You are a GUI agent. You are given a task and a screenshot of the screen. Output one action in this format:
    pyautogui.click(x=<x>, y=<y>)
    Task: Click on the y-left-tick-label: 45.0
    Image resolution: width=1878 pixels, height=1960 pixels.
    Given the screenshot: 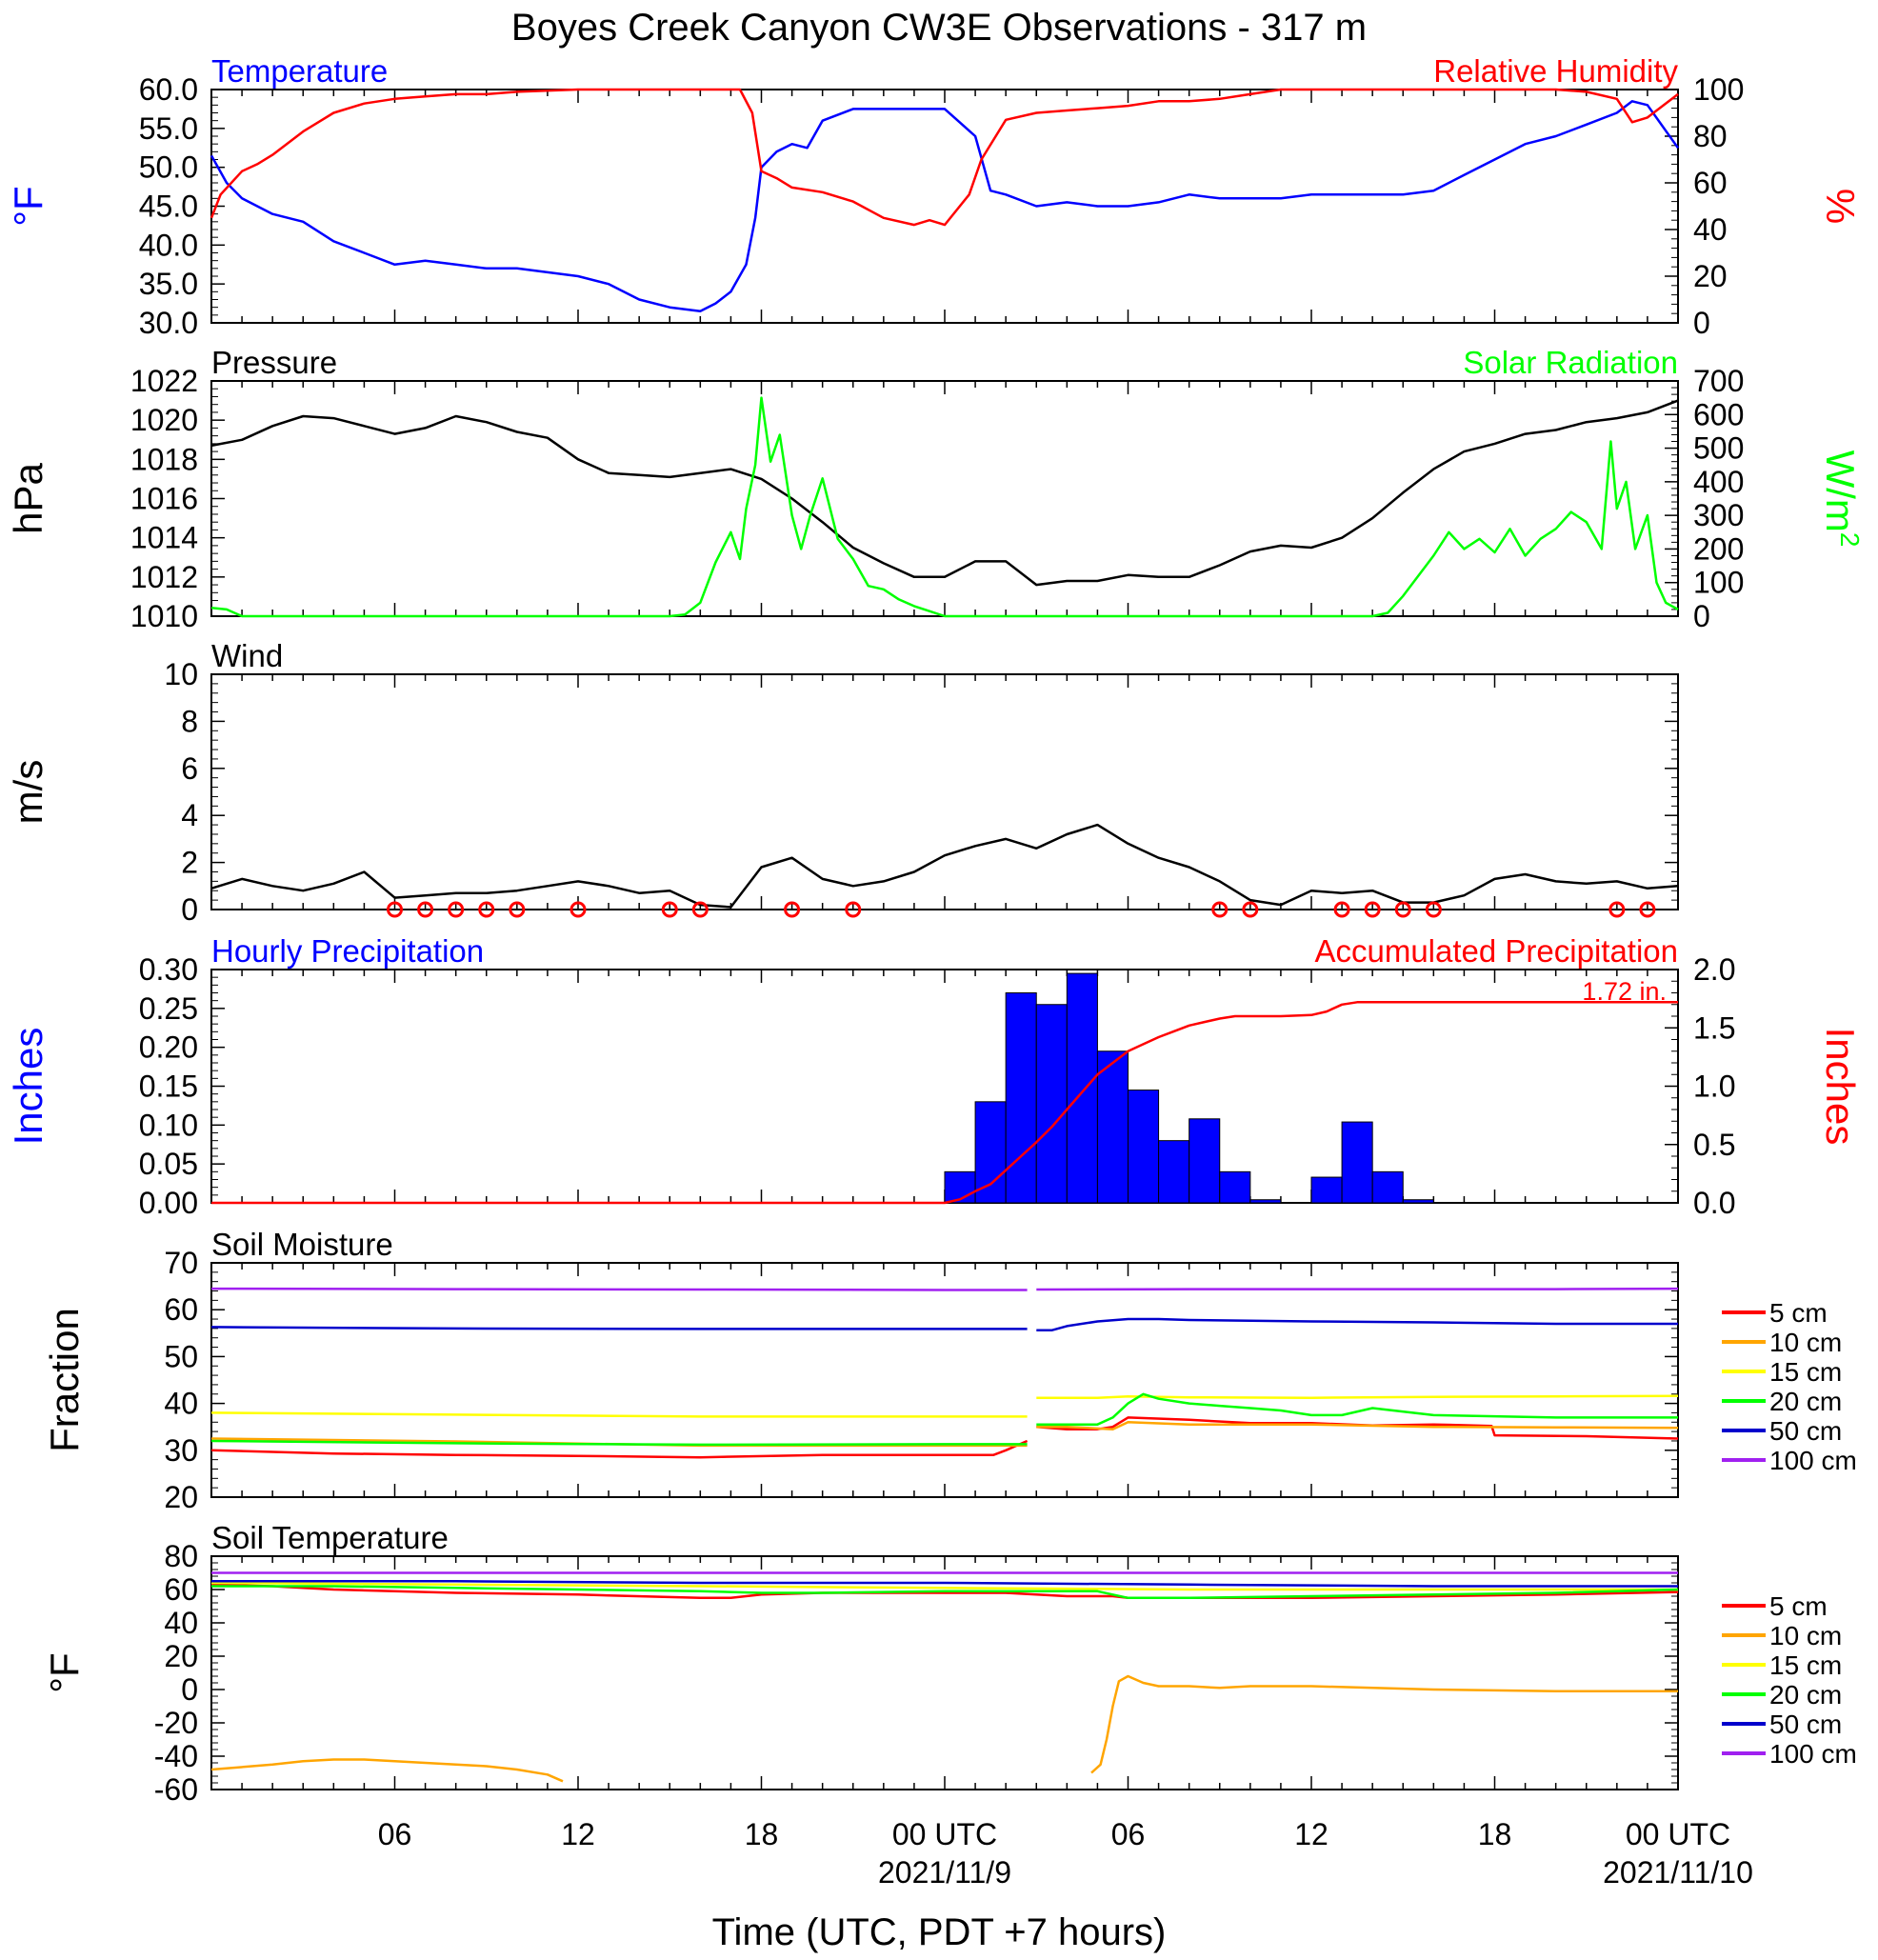 What is the action you would take?
    pyautogui.click(x=168, y=207)
    